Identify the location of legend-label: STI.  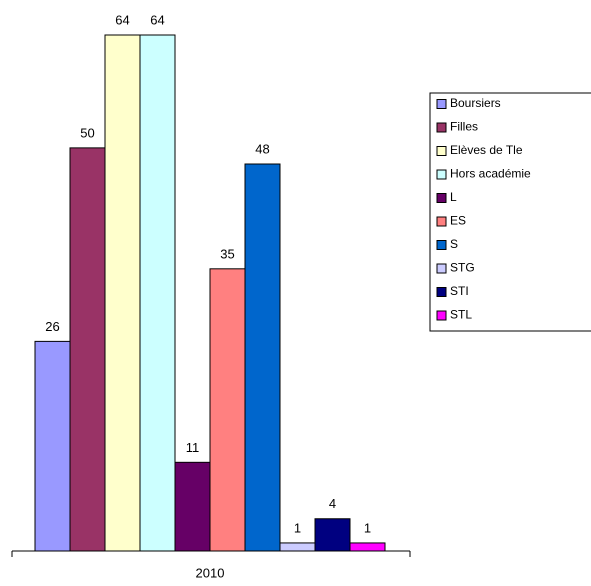
(459, 291).